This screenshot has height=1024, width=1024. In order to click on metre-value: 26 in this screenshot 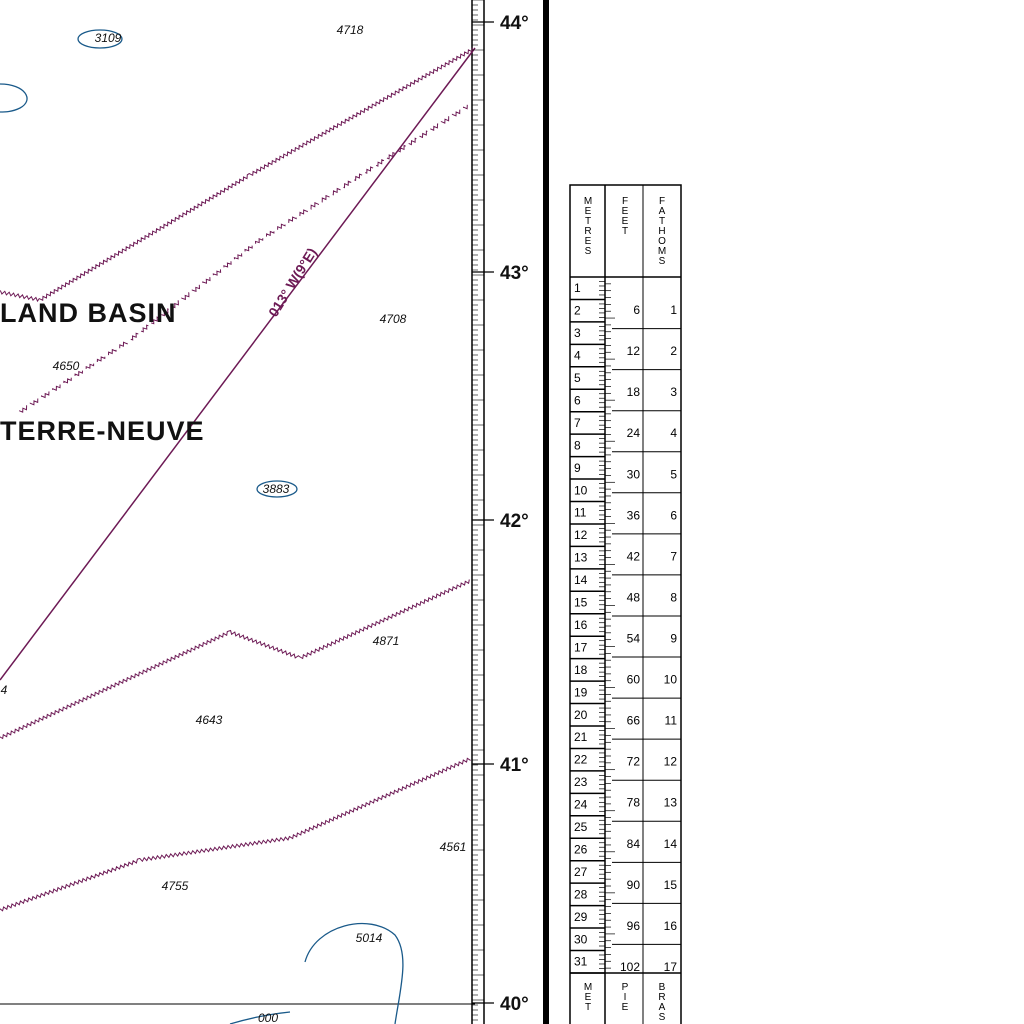, I will do `click(581, 849)`.